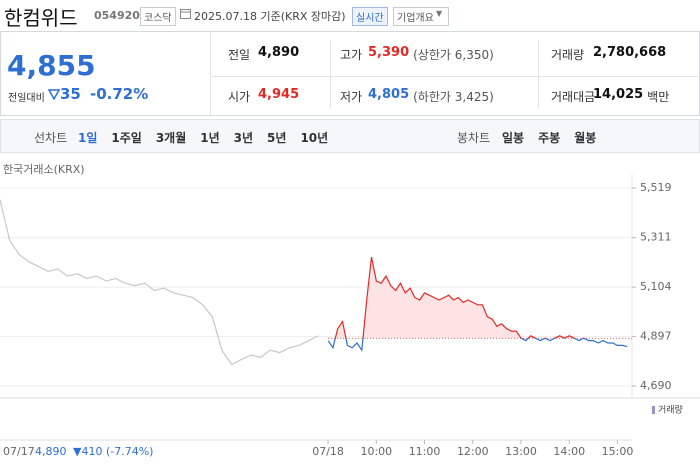  I want to click on x-tick-label: 07/18, so click(328, 451).